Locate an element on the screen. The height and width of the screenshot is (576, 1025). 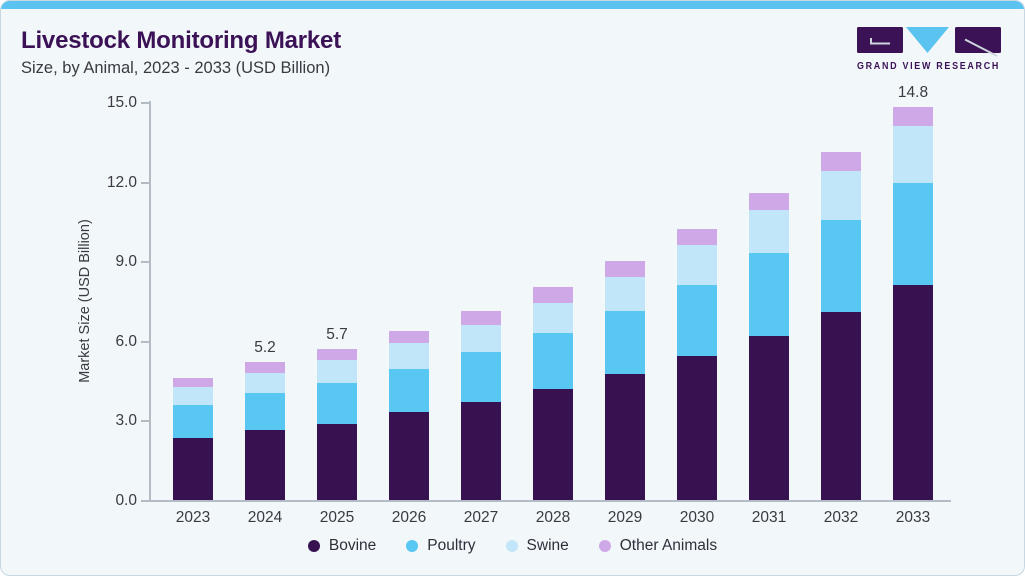
legend-item-swine: Swine is located at coordinates (537, 546).